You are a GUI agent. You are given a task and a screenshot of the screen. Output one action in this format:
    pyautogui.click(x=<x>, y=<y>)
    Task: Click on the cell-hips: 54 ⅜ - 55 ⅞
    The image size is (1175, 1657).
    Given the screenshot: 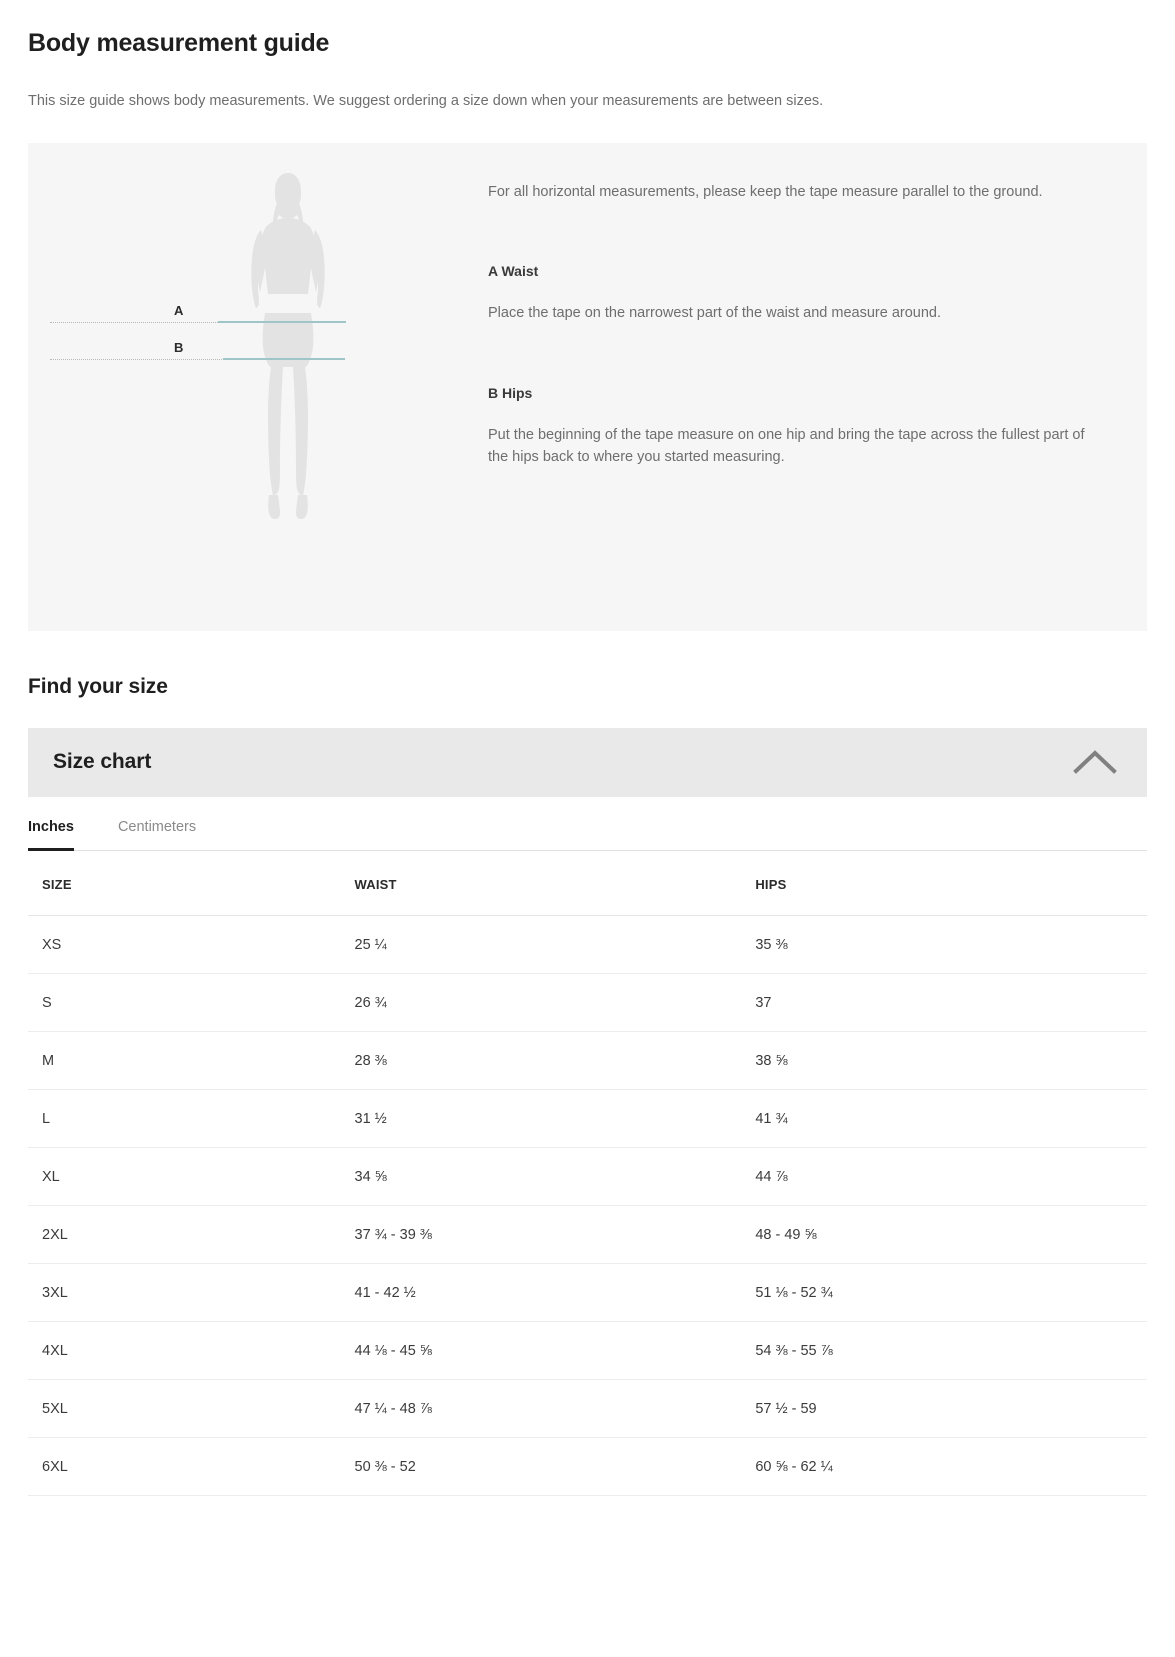 What is the action you would take?
    pyautogui.click(x=951, y=1350)
    